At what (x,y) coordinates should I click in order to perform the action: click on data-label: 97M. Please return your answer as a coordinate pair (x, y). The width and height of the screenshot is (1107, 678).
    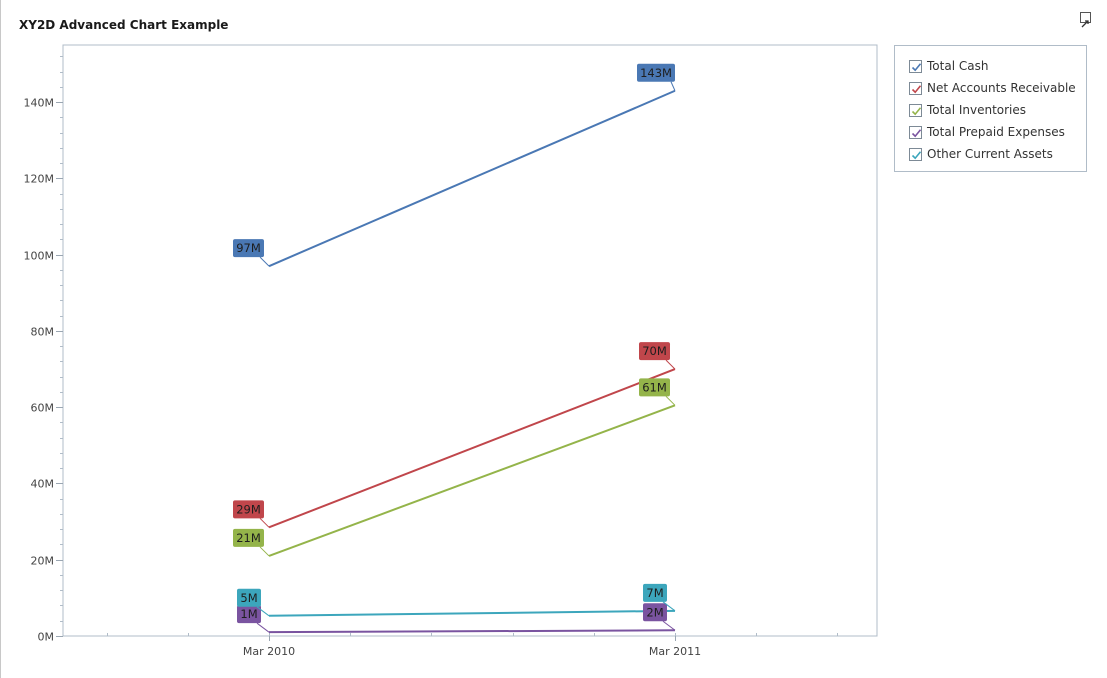
    Looking at the image, I should click on (251, 253).